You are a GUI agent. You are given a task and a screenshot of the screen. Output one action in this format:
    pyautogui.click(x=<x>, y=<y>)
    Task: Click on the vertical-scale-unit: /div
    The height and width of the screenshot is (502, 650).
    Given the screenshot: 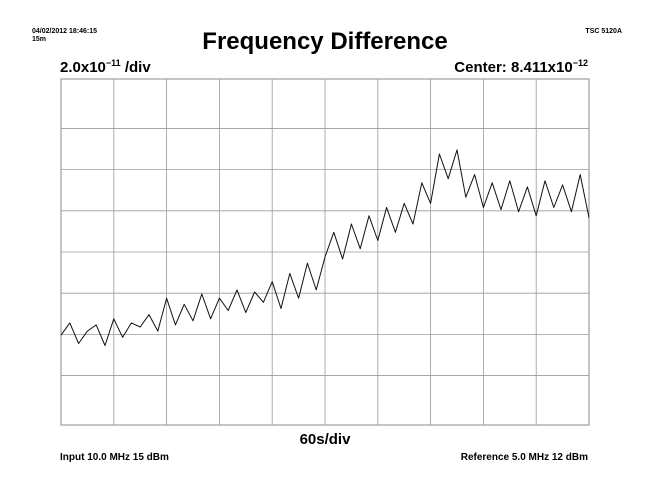 What is the action you would take?
    pyautogui.click(x=135, y=67)
    